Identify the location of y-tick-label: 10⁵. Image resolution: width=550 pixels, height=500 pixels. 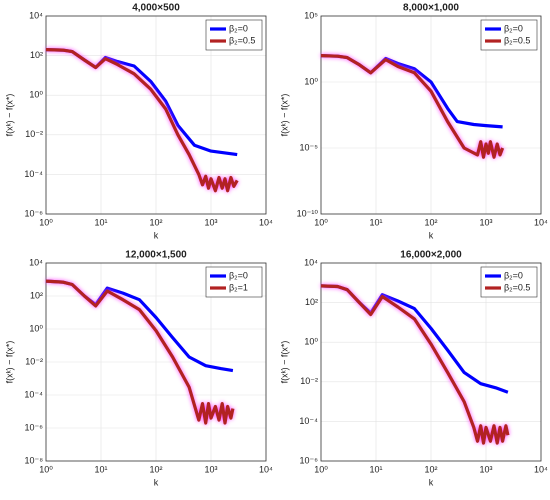
(311, 15).